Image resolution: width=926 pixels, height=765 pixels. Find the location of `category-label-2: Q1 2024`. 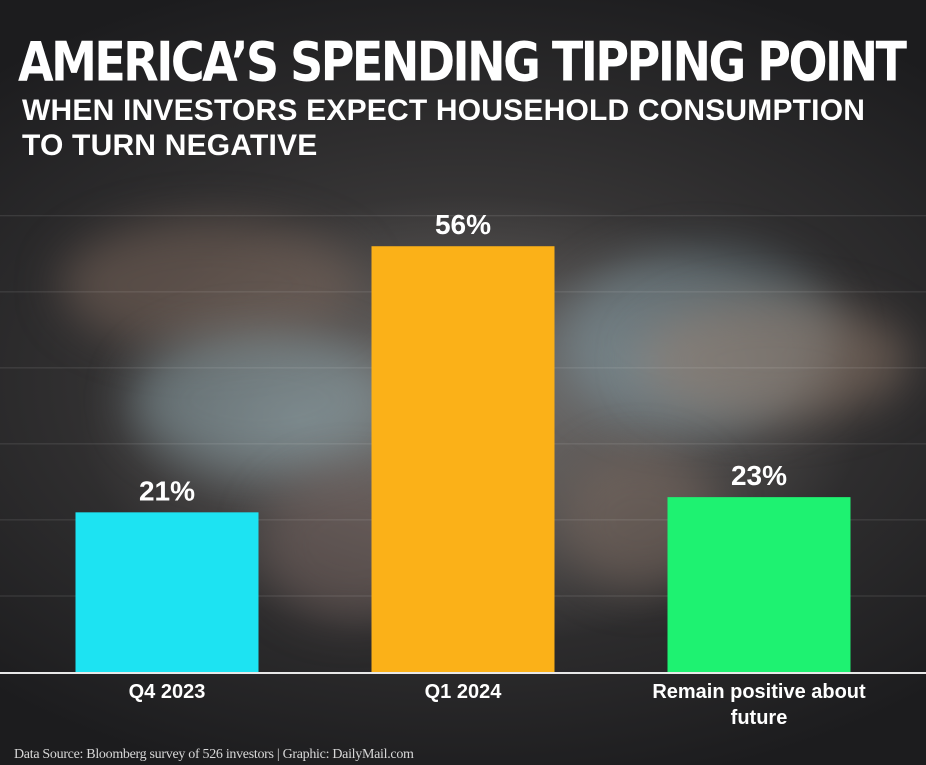

category-label-2: Q1 2024 is located at coordinates (464, 692).